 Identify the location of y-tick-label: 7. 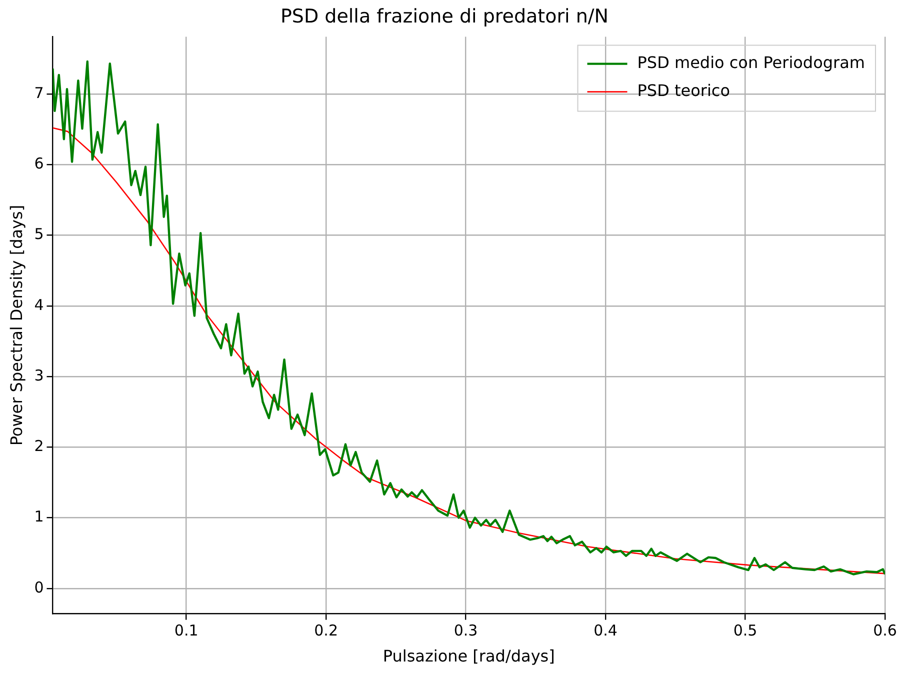
(39, 93).